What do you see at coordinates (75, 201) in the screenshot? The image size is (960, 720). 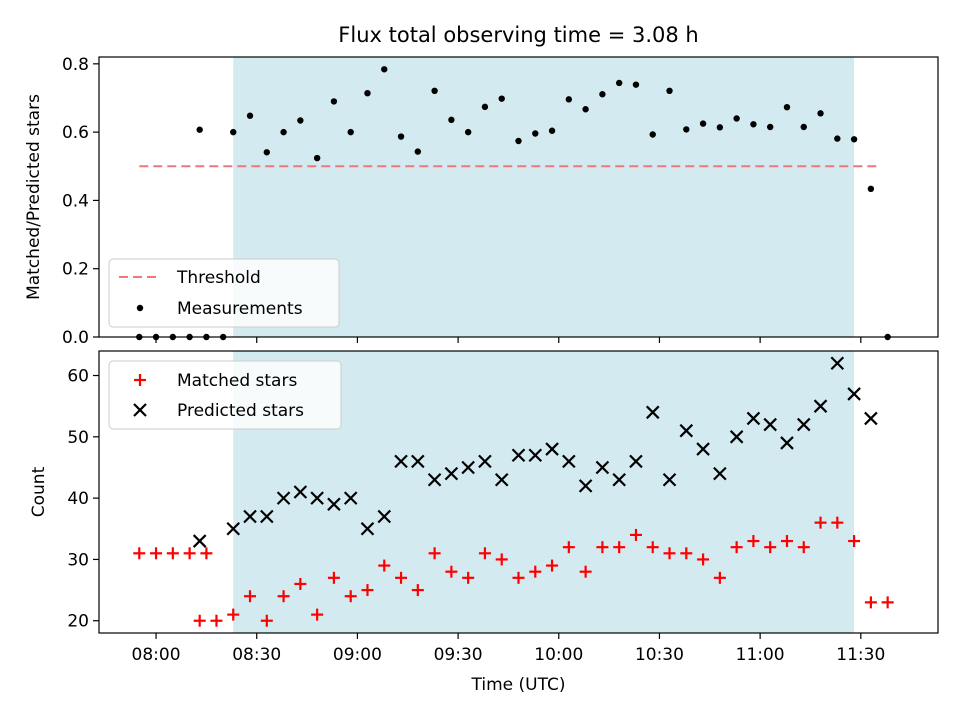 I see `ratio-y-tick-label: 0.4` at bounding box center [75, 201].